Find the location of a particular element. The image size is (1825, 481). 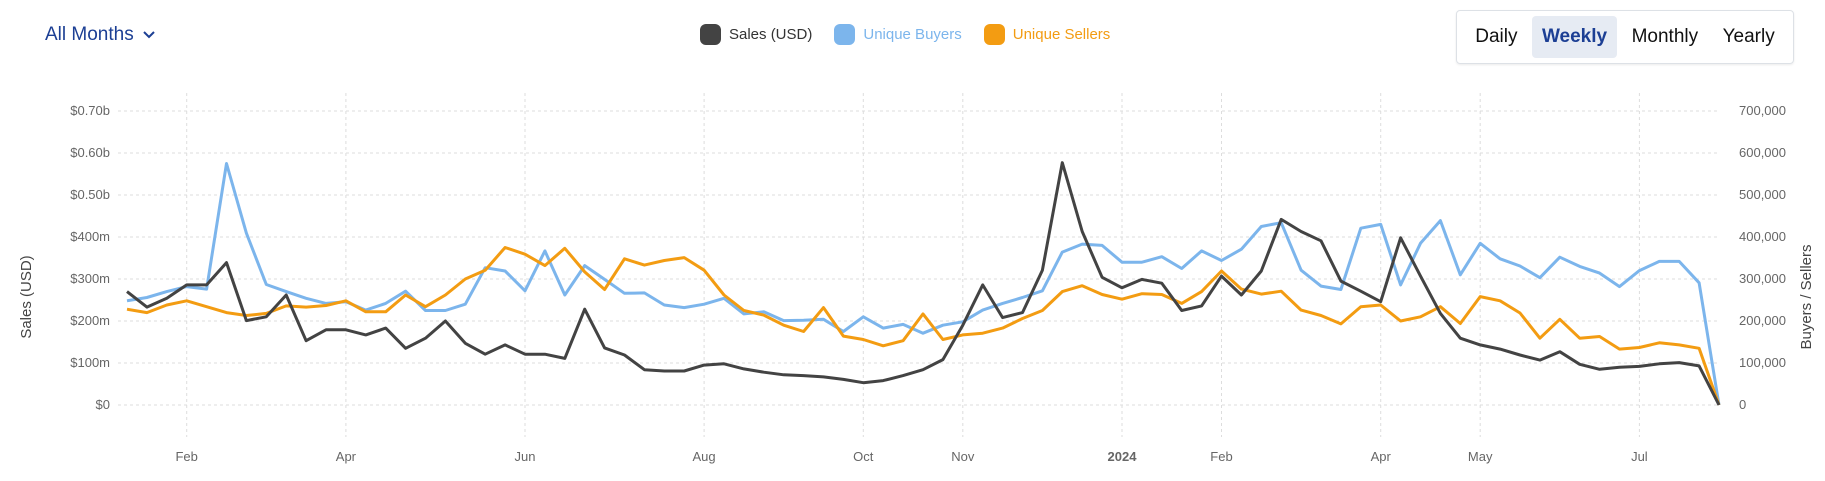

legend-label: Unique Buyers is located at coordinates (912, 34).